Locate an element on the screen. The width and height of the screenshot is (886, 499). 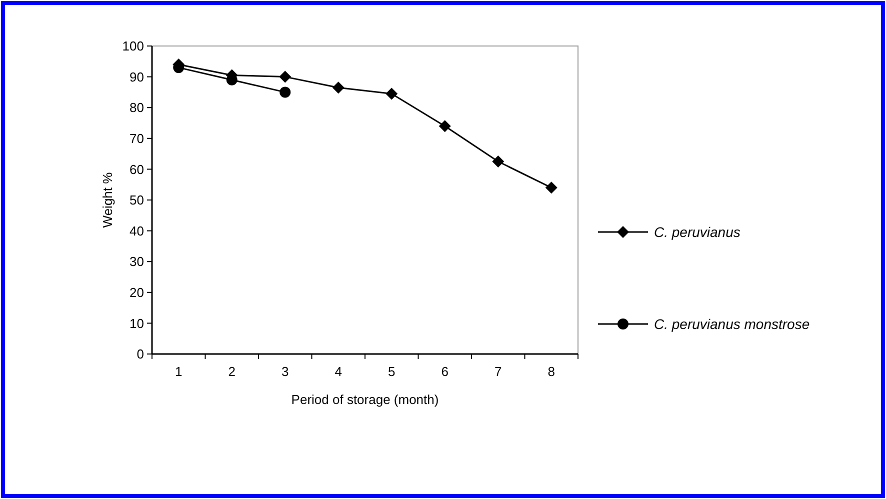
legend-label: C. peruvianus is located at coordinates (697, 232).